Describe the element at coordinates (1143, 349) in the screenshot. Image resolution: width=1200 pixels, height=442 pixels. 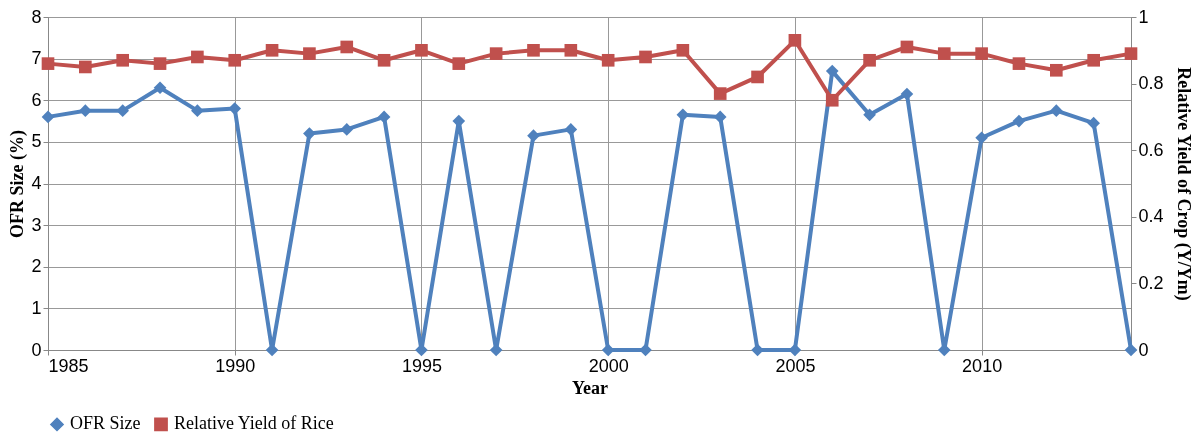
I see `y2-tick-label: 0` at that location.